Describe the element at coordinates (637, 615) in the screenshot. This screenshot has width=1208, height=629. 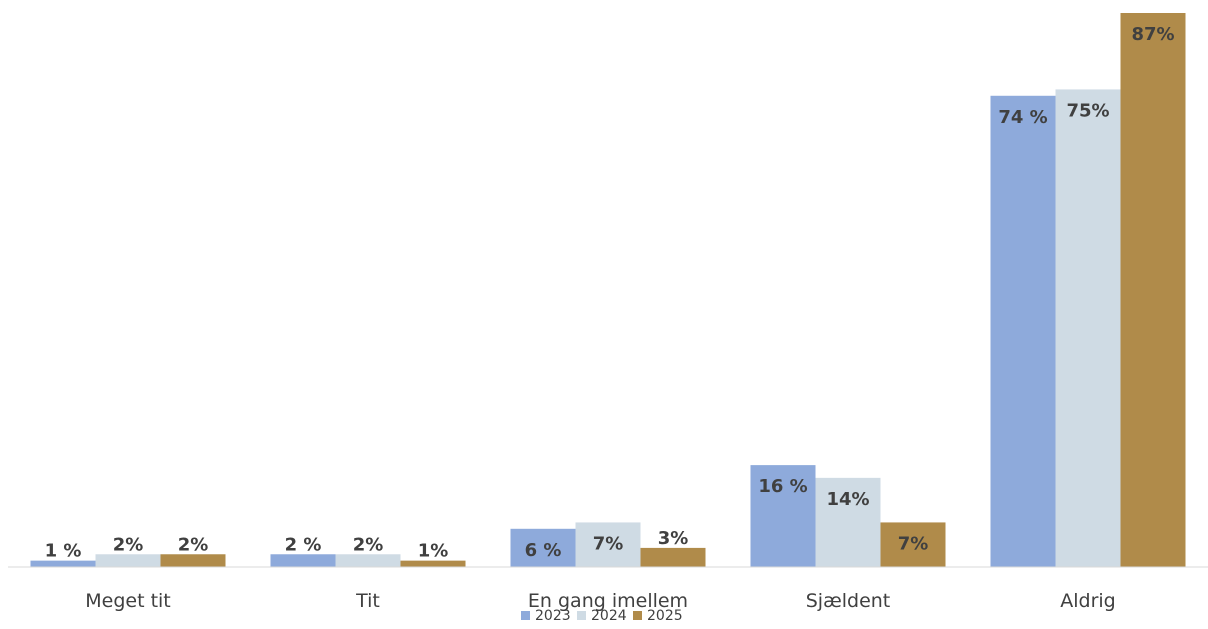
I see `legend-swatch-2025` at that location.